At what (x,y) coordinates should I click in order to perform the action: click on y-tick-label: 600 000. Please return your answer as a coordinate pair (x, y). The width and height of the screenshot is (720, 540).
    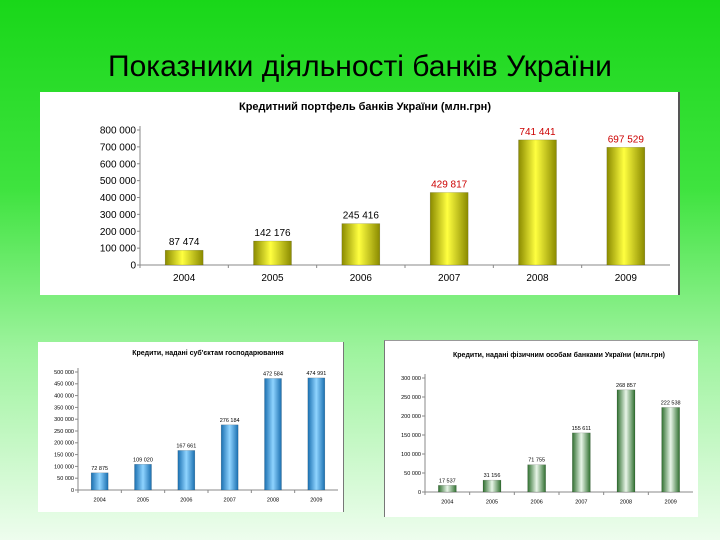
    Looking at the image, I should click on (118, 164).